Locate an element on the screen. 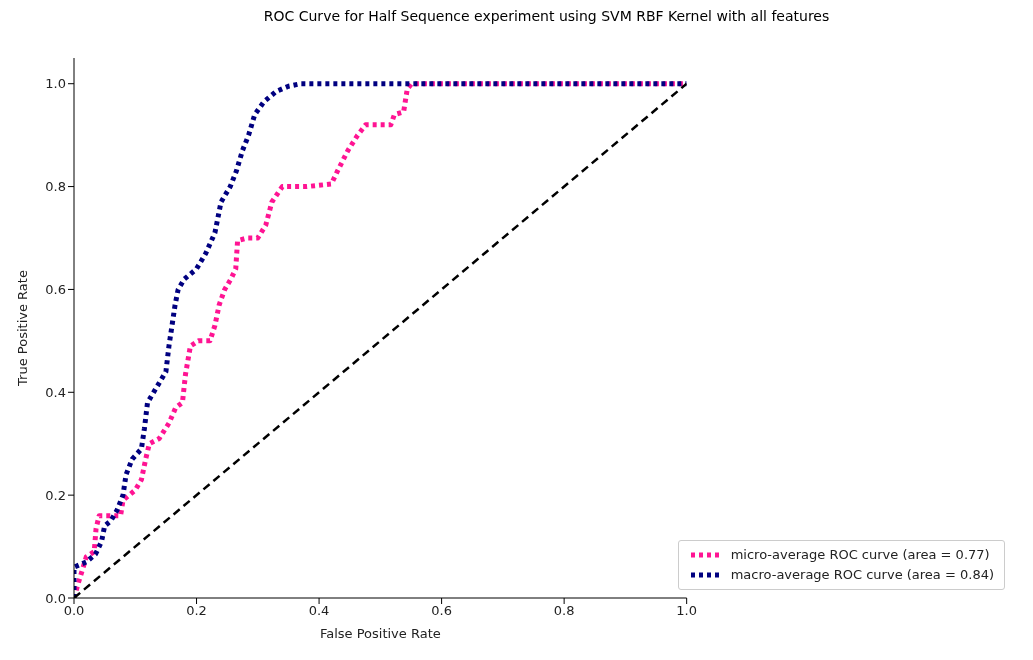 Image resolution: width=1033 pixels, height=660 pixels. legend-label: micro-average ROC curve (area = 0.77) is located at coordinates (860, 555).